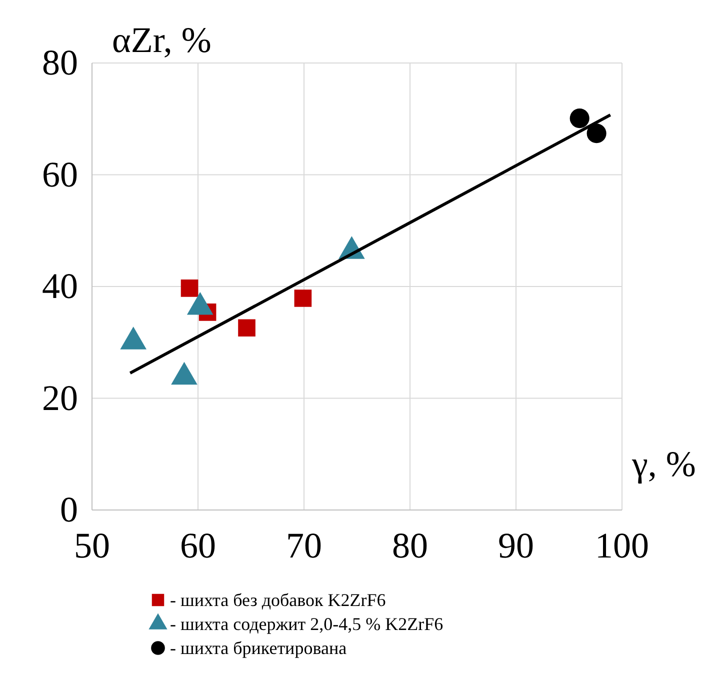 This screenshot has height=689, width=720. Describe the element at coordinates (307, 624) in the screenshot. I see `legend-label: - шихта содержит 2,0-4,5 % K2ZrF6` at that location.